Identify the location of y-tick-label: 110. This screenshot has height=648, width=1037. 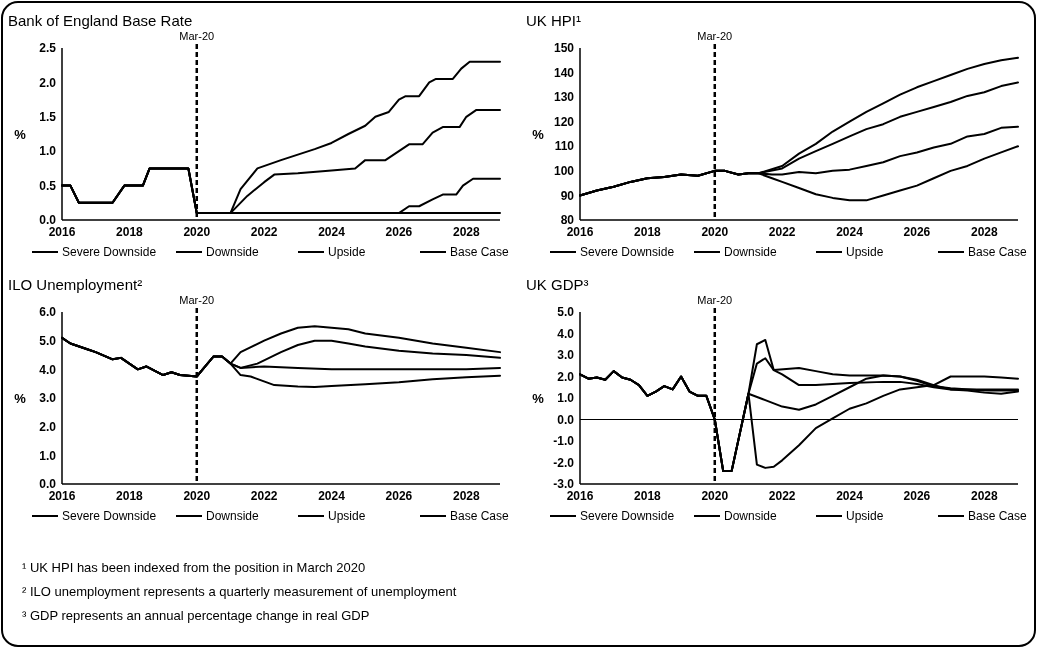
(564, 146).